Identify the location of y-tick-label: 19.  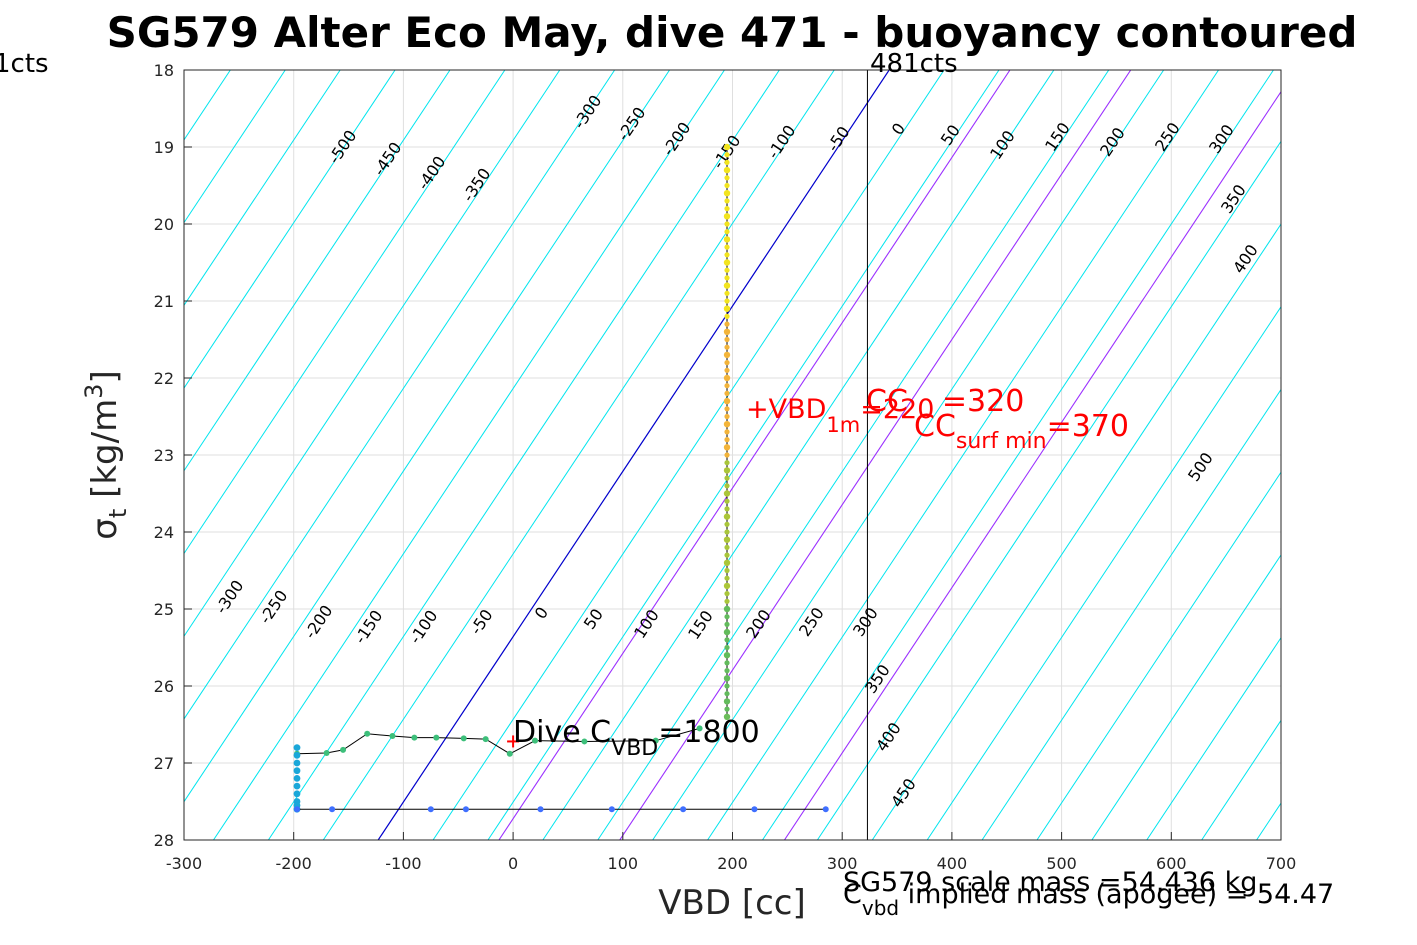
(164, 147).